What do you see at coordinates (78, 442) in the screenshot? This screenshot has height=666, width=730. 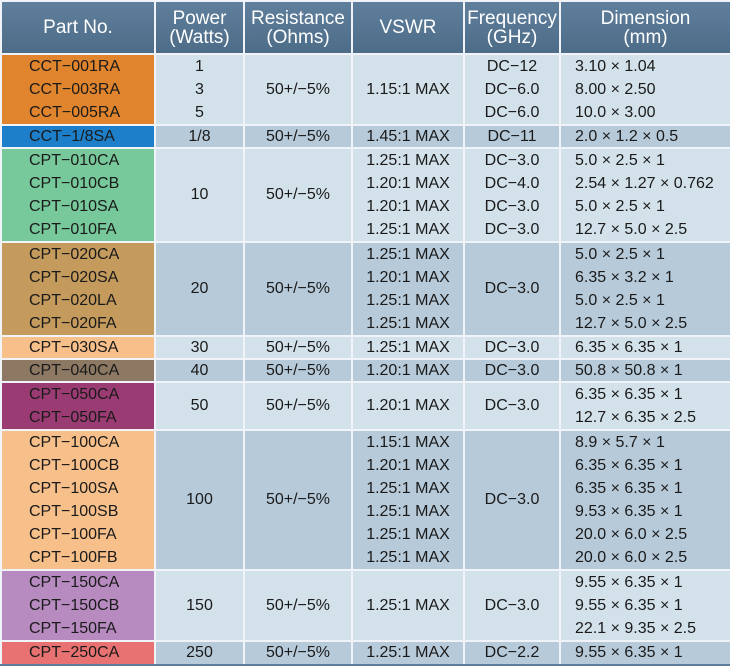 I see `part-number: CPT−100CA` at bounding box center [78, 442].